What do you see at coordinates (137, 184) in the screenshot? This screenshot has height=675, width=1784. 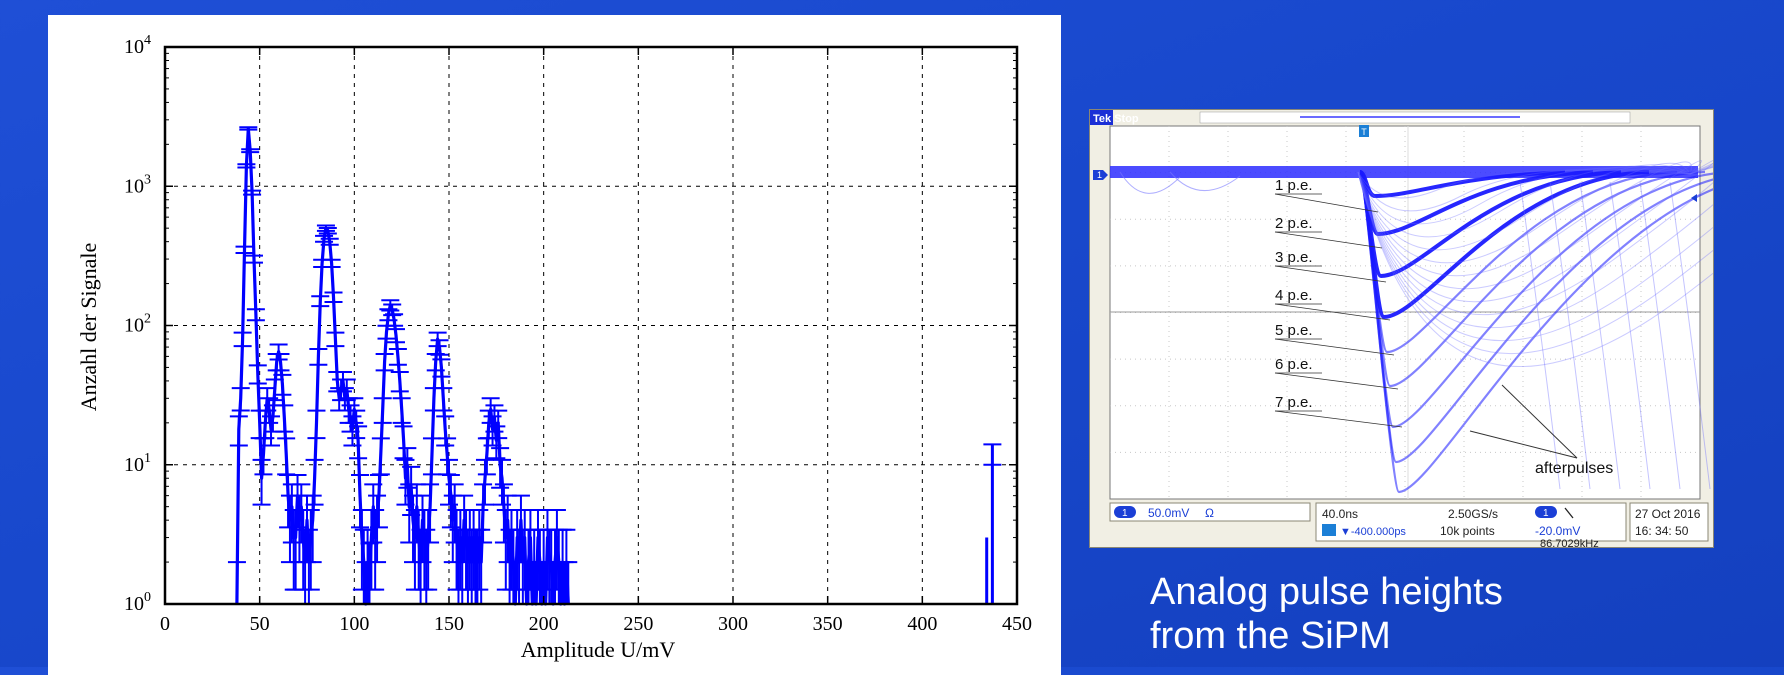 I see `y-tick-label: 10³` at bounding box center [137, 184].